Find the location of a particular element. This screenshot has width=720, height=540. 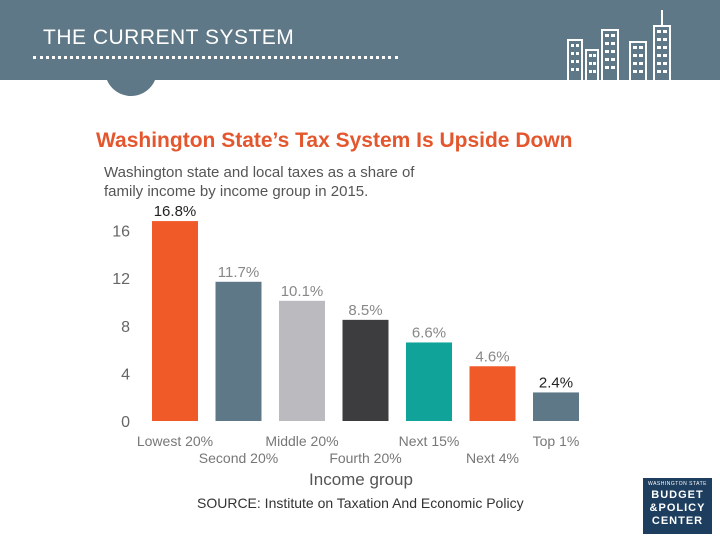

y-tick-label: 4 is located at coordinates (125, 374).